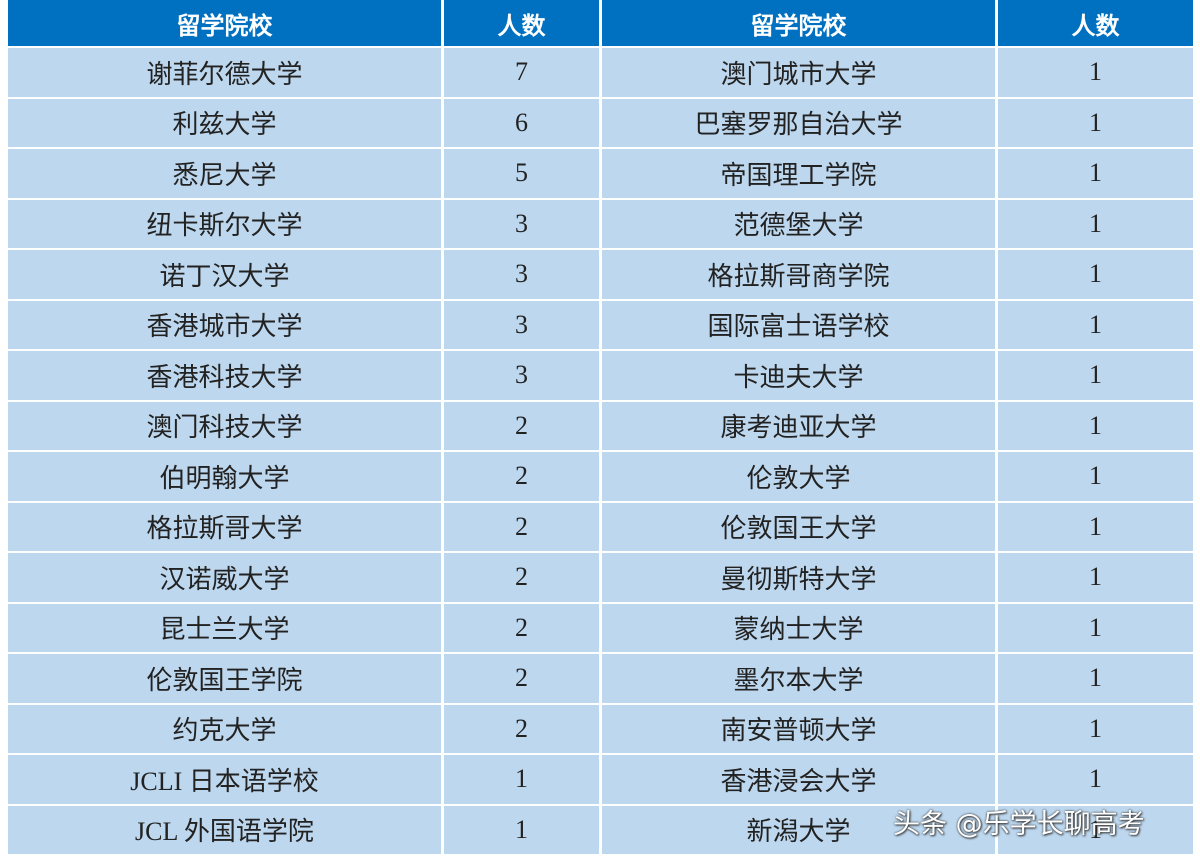 The width and height of the screenshot is (1200, 861). Describe the element at coordinates (798, 122) in the screenshot. I see `school-cell: 巴塞罗那自治大学` at that location.